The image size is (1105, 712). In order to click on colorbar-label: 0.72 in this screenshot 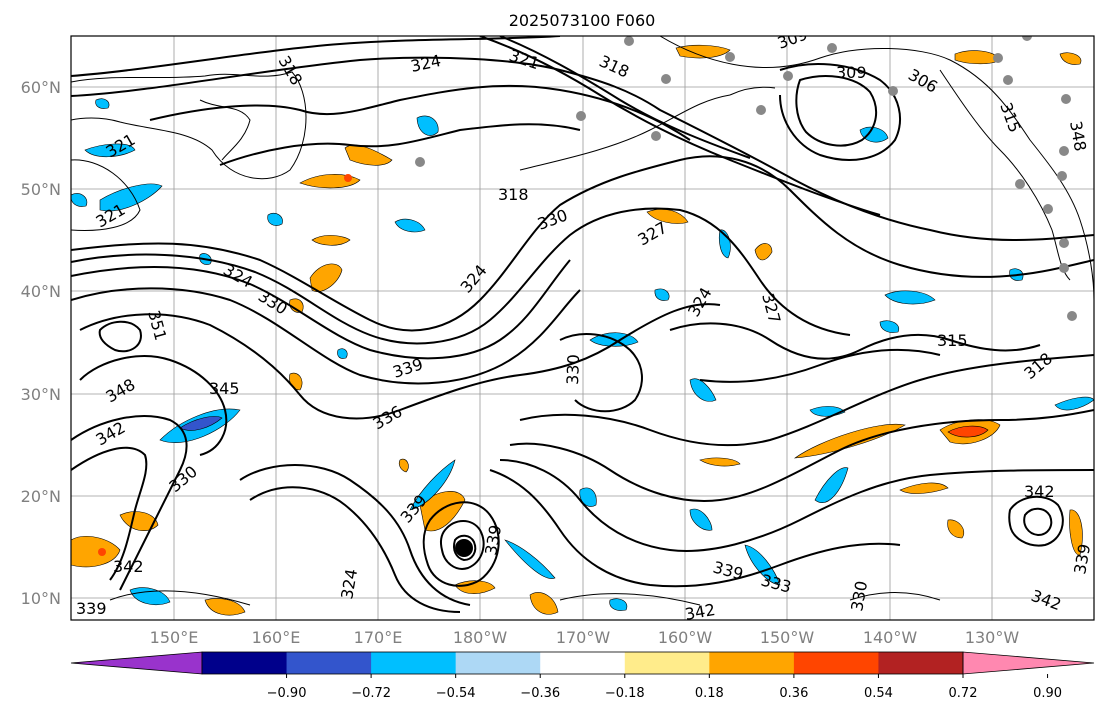, I will do `click(963, 693)`.